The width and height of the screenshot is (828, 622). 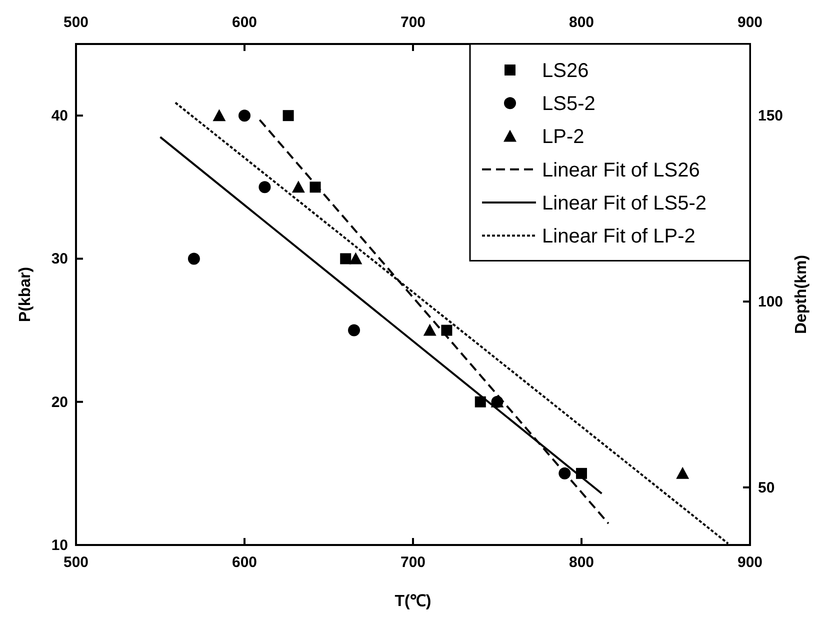 What do you see at coordinates (25, 294) in the screenshot?
I see `y-axis-title: P(kbar)` at bounding box center [25, 294].